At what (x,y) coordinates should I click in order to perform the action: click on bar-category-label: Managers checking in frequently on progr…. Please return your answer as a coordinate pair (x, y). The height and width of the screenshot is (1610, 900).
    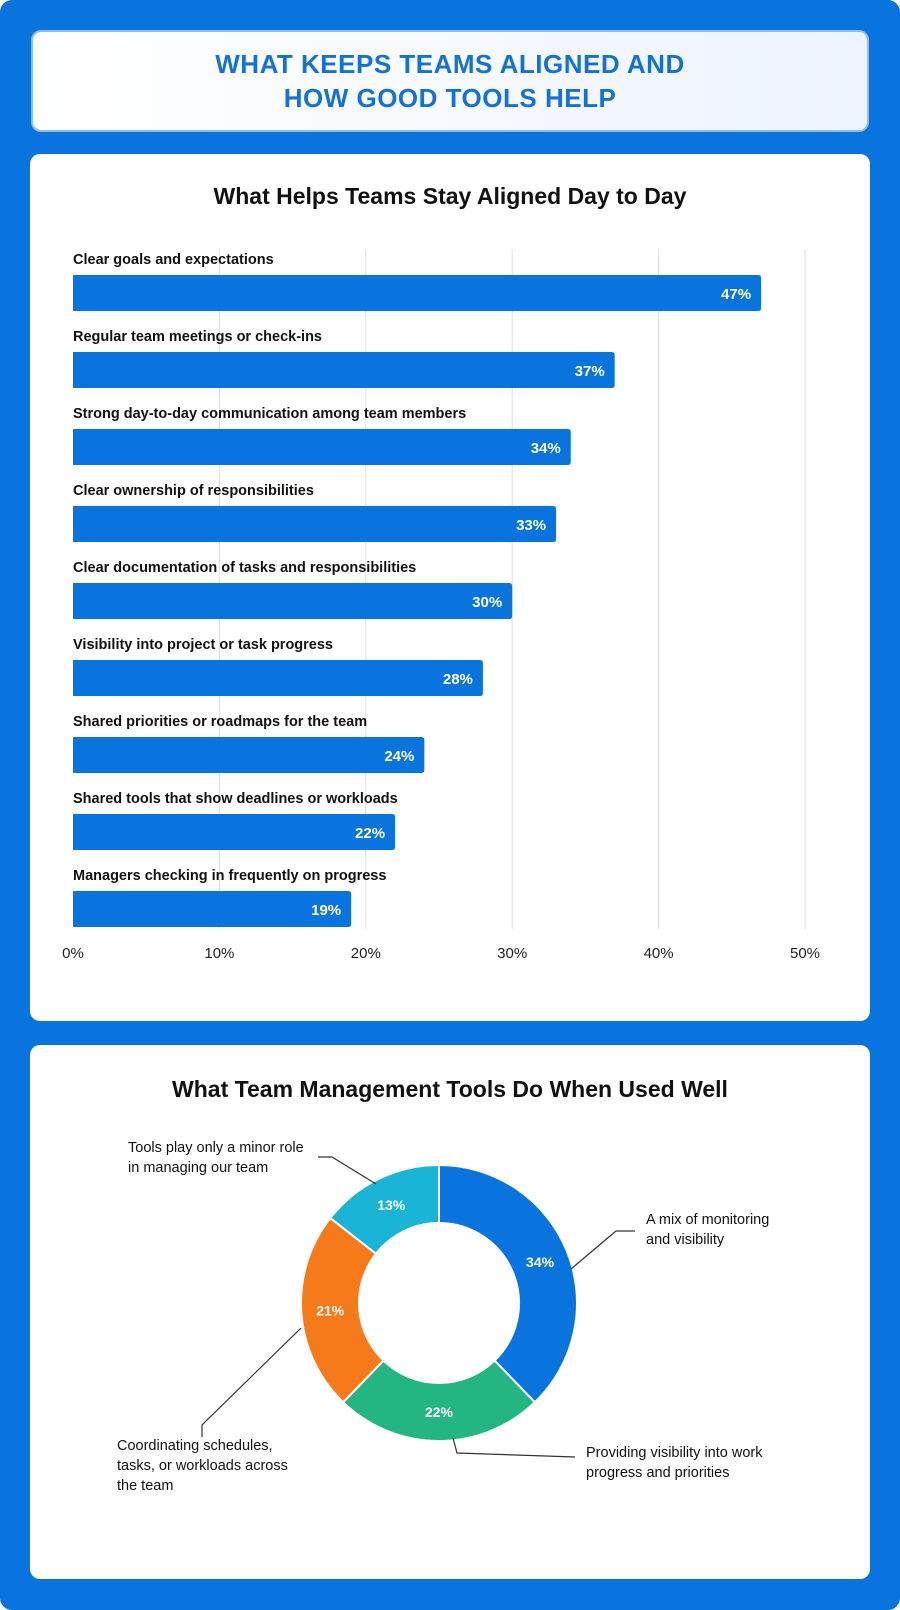
    Looking at the image, I should click on (229, 876).